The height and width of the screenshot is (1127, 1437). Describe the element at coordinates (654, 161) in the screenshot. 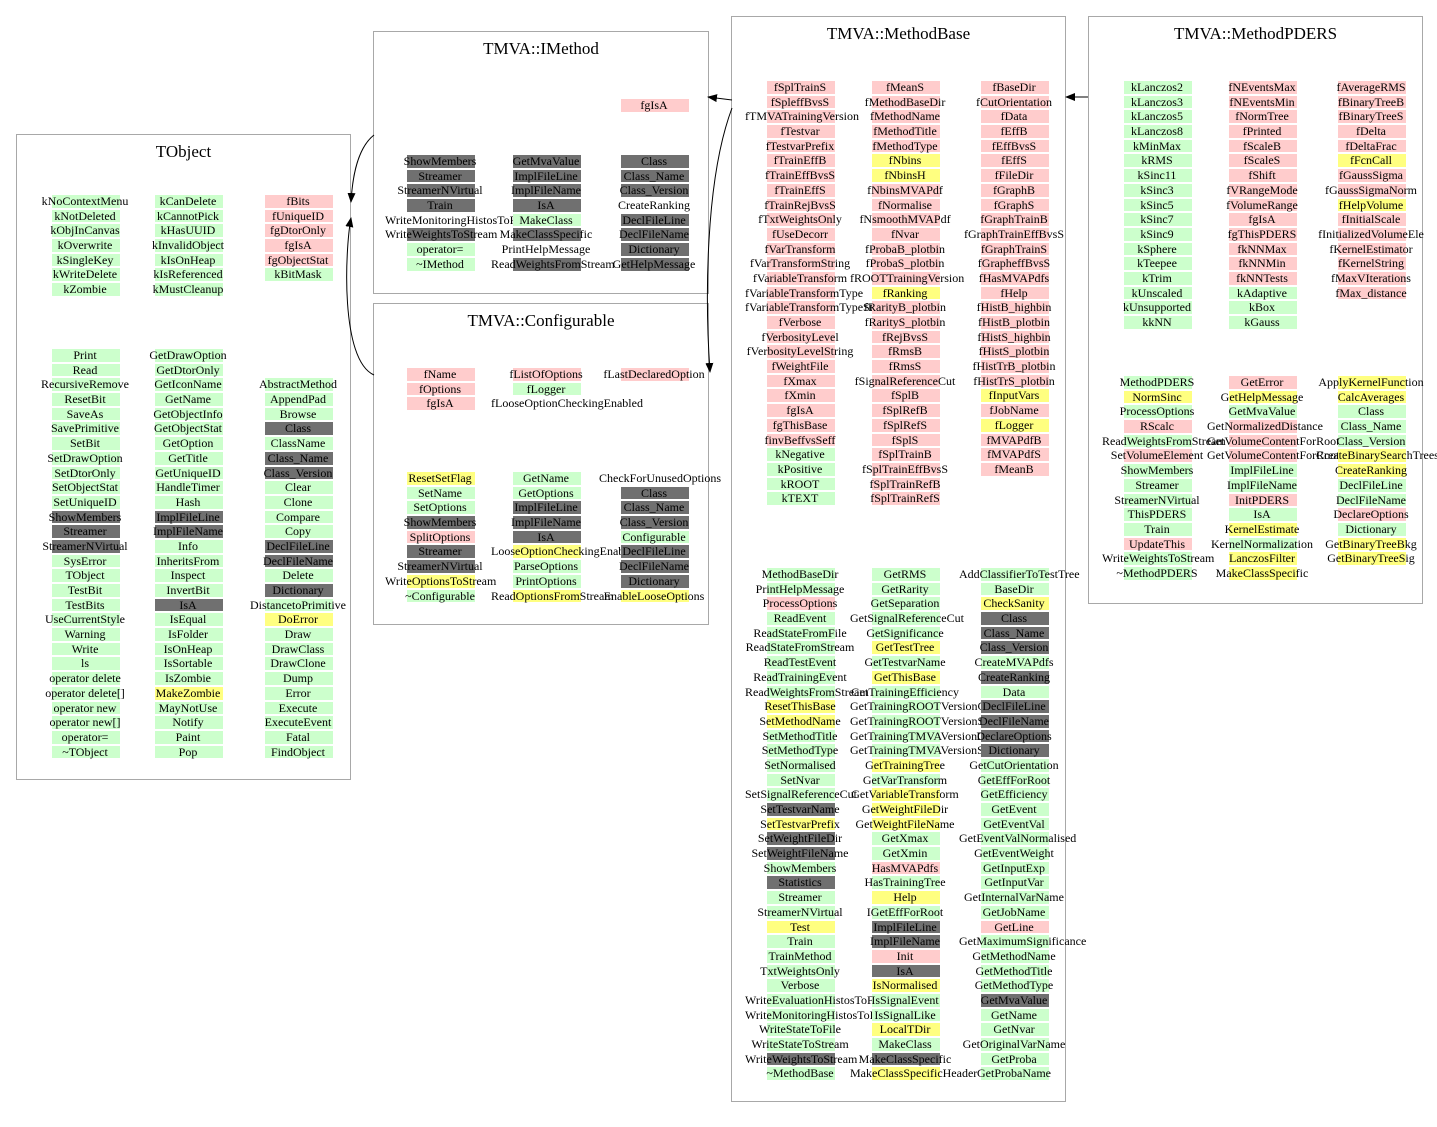

I see `member-item: Class` at that location.